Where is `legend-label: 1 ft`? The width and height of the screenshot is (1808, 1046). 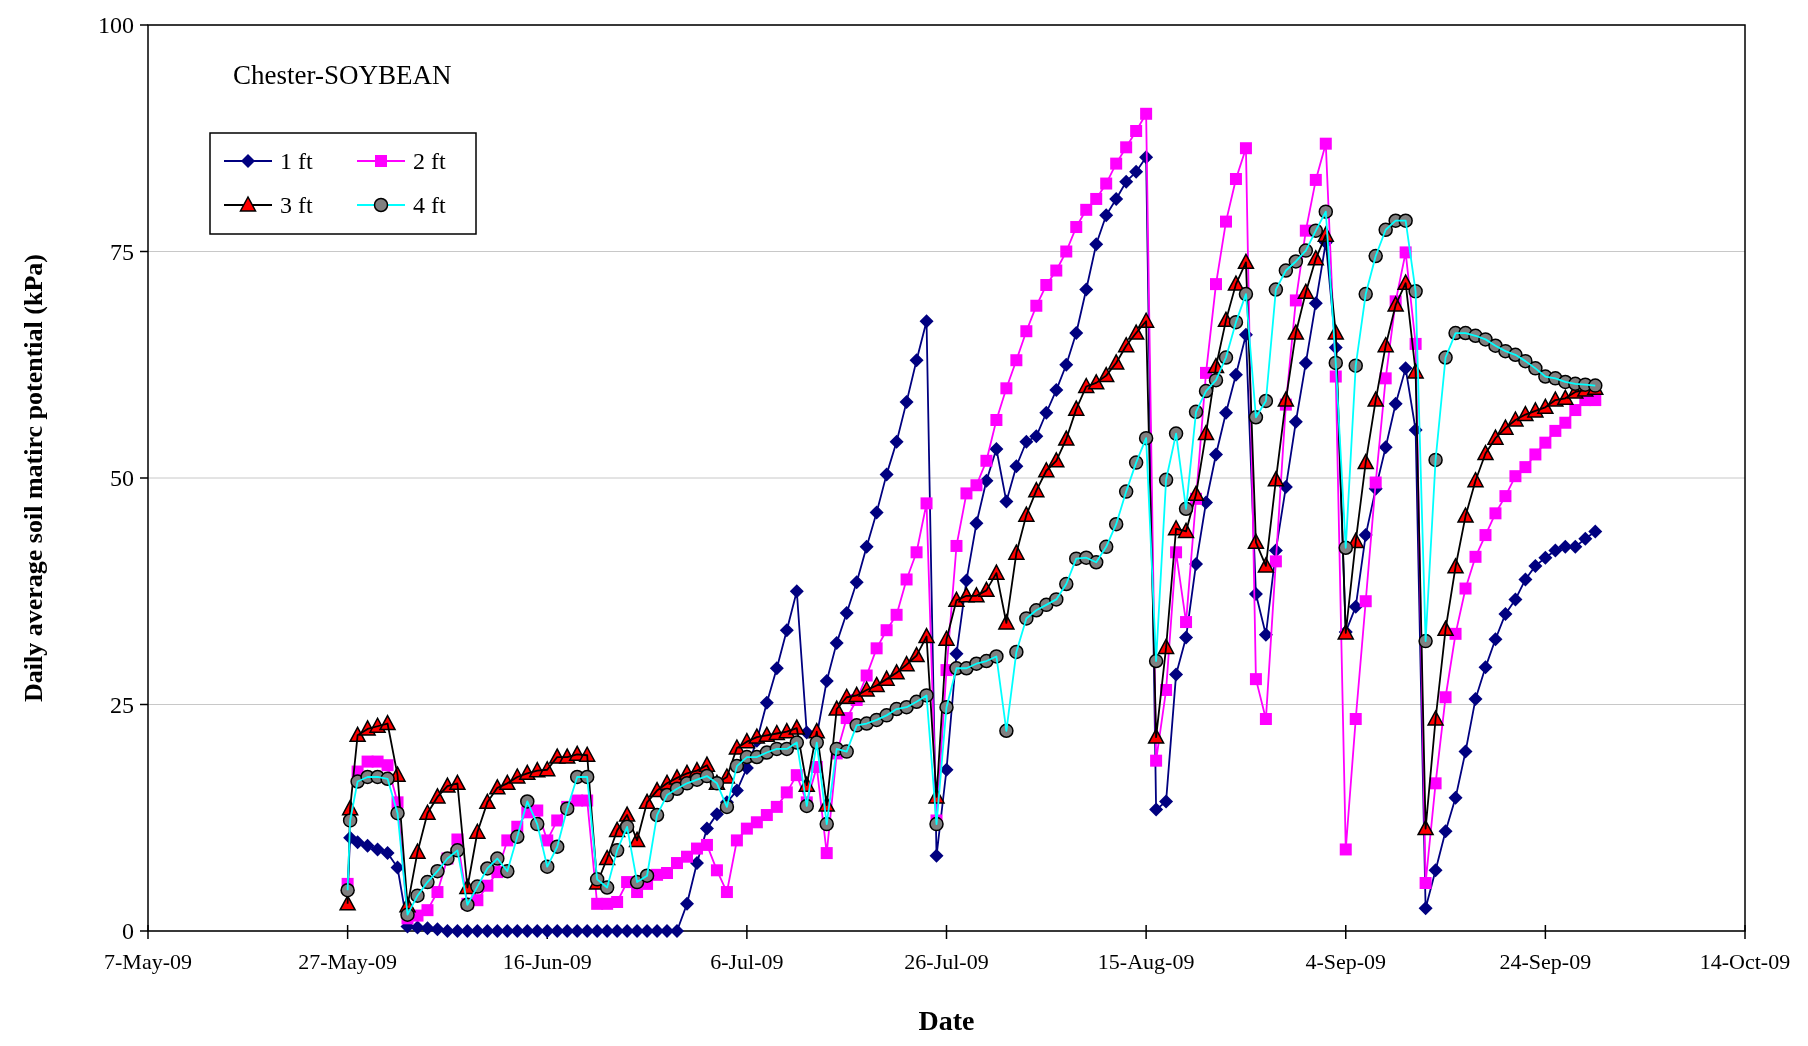 legend-label: 1 ft is located at coordinates (296, 161).